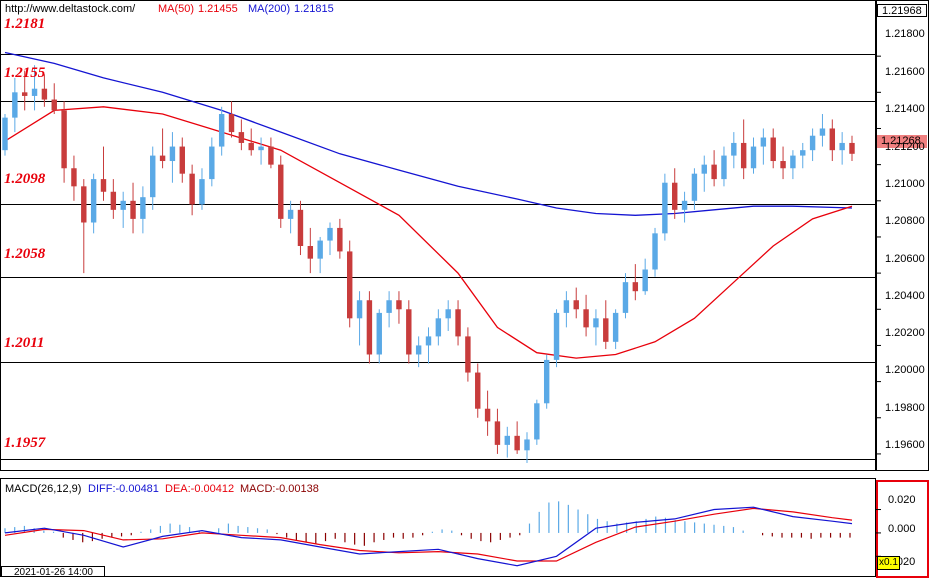  Describe the element at coordinates (123, 489) in the screenshot. I see `macd-diff-label: DIFF:-0.00481` at that location.